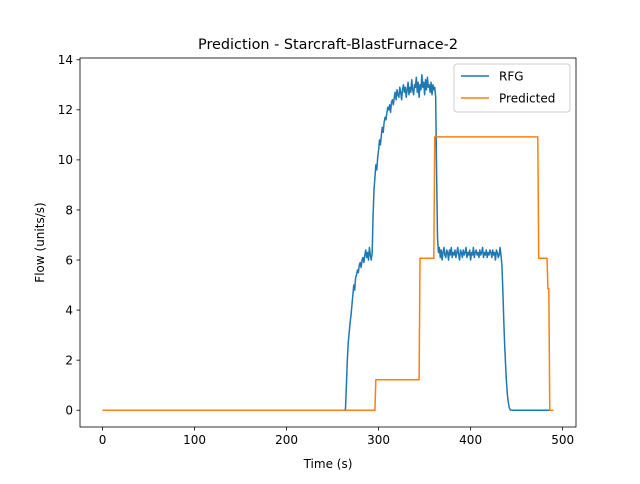  What do you see at coordinates (286, 440) in the screenshot?
I see `x-tick-label: 200` at bounding box center [286, 440].